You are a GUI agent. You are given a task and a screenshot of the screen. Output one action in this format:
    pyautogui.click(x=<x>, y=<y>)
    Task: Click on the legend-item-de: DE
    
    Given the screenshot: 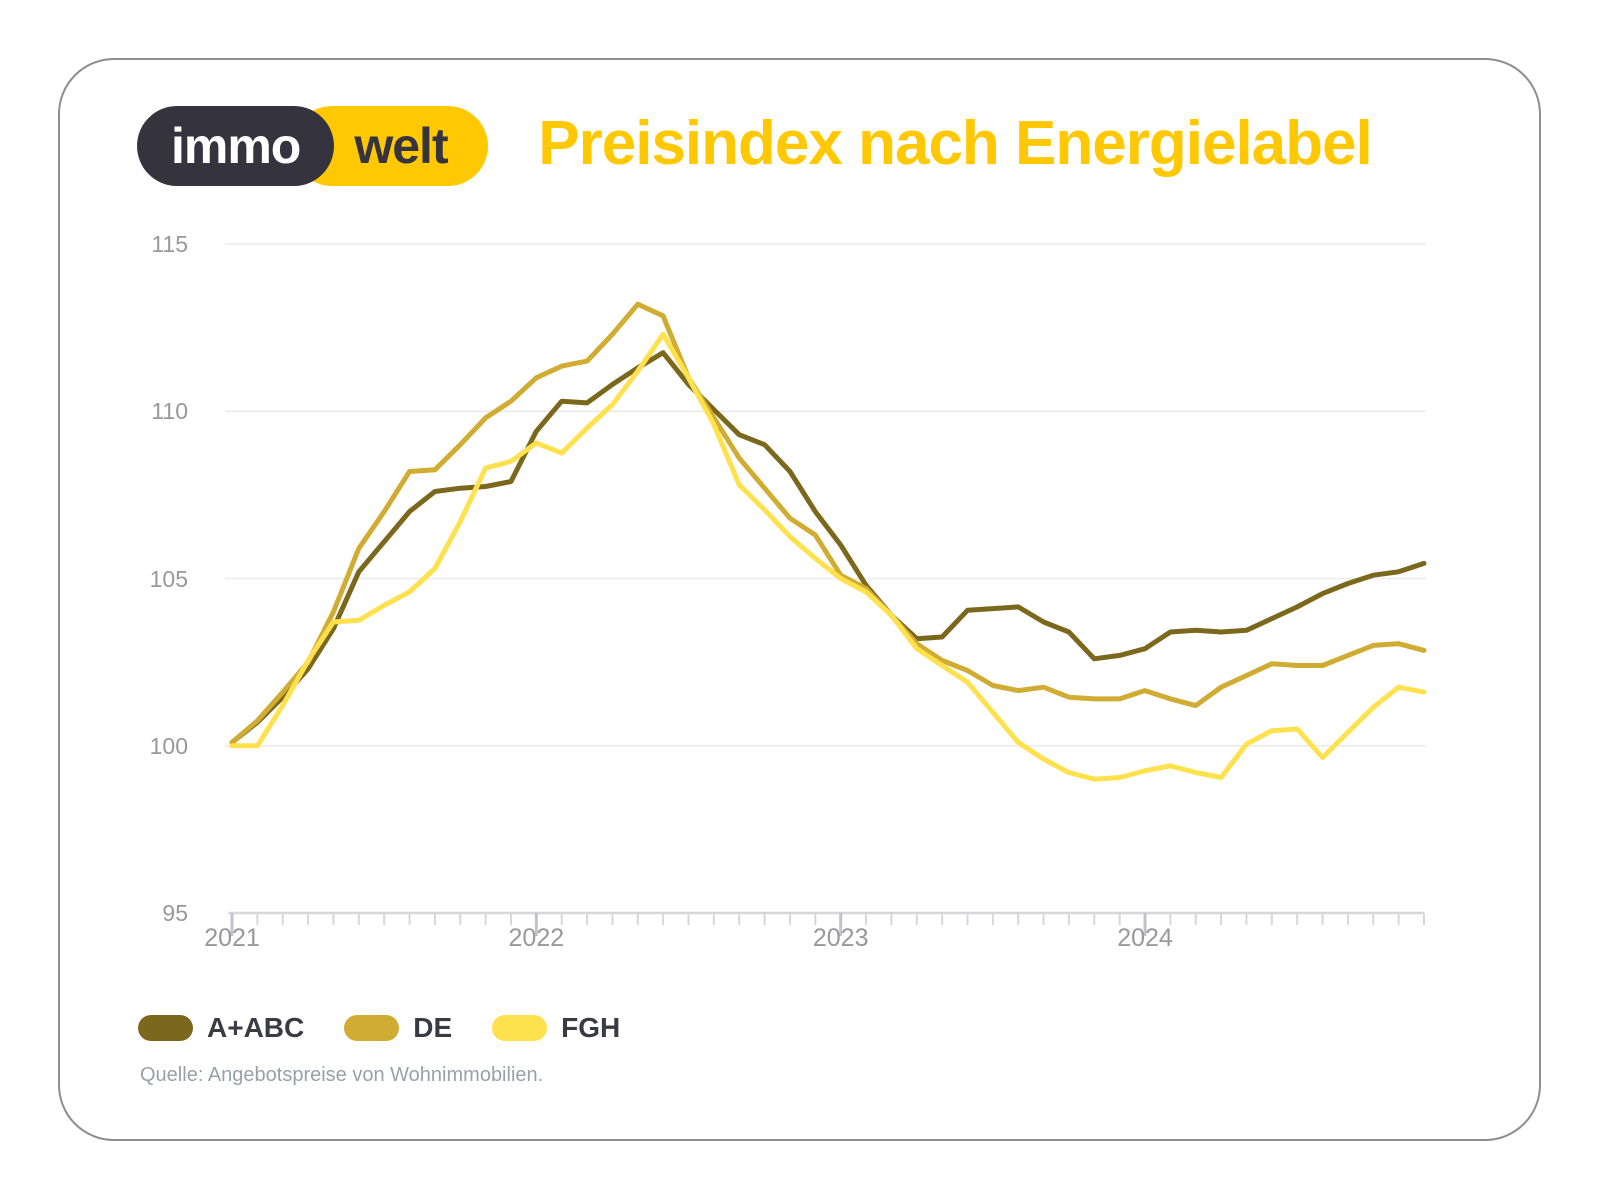 What is the action you would take?
    pyautogui.click(x=398, y=1028)
    